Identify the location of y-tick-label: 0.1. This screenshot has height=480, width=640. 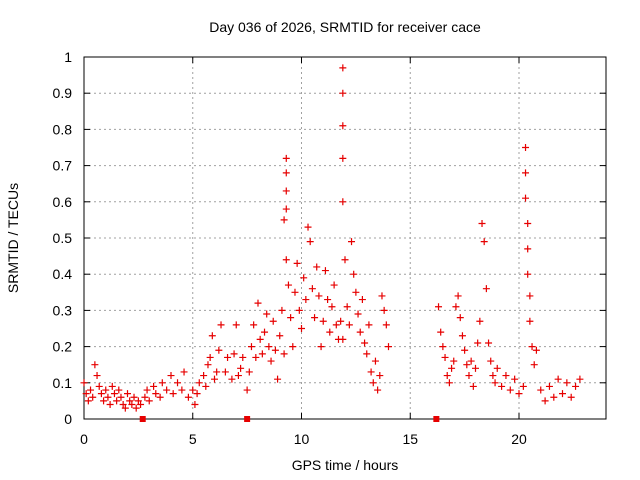
(63, 383).